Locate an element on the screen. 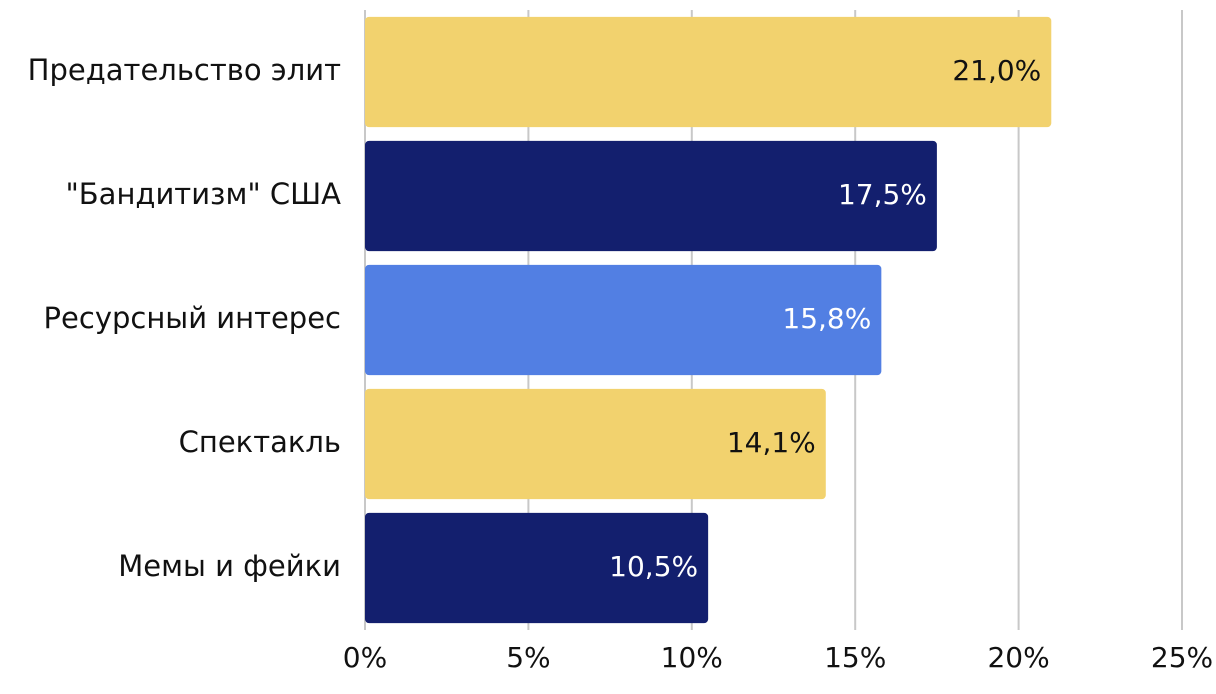  category-label: Спектакль is located at coordinates (260, 442).